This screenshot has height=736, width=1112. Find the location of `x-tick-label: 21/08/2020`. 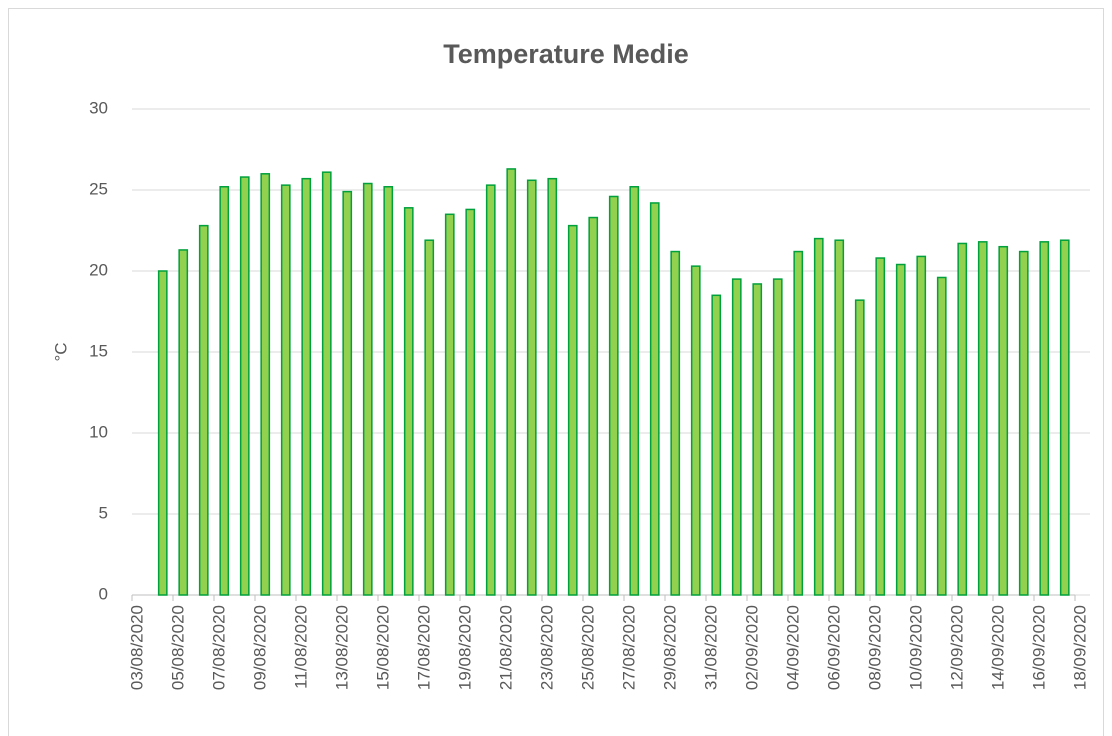

x-tick-label: 21/08/2020 is located at coordinates (505, 647).